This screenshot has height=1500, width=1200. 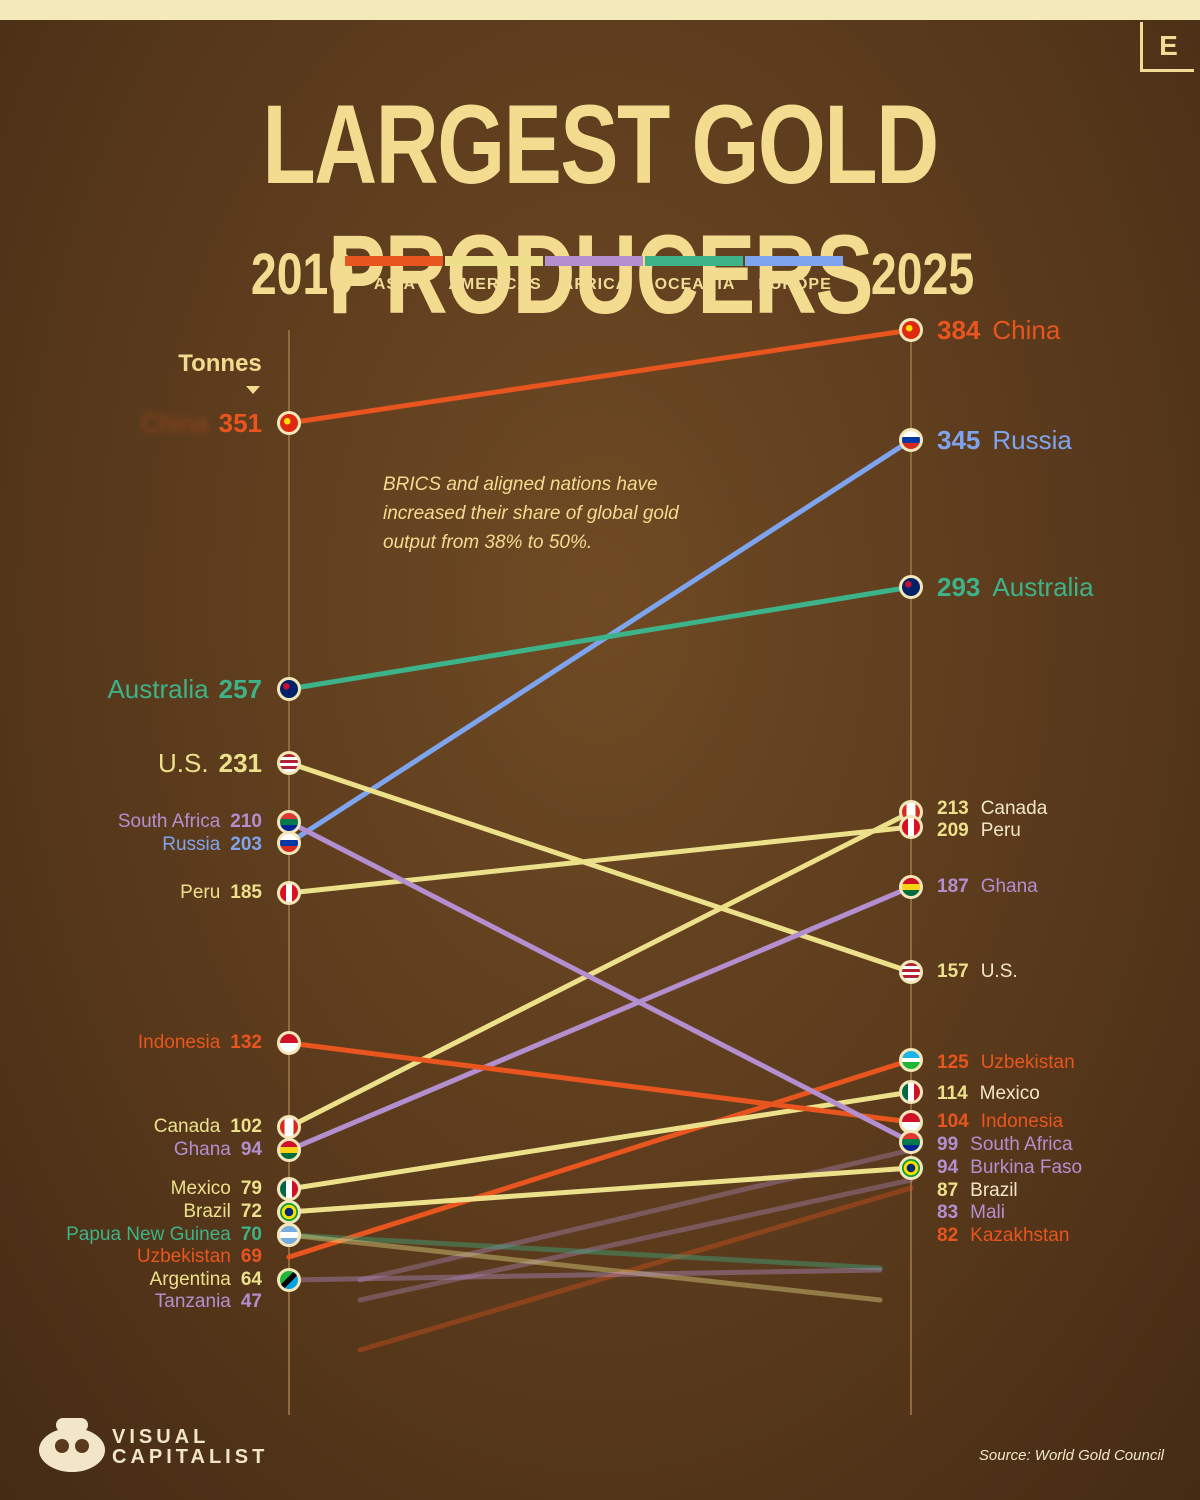 What do you see at coordinates (600, 1158) in the screenshot?
I see `series-line-uzbekistan` at bounding box center [600, 1158].